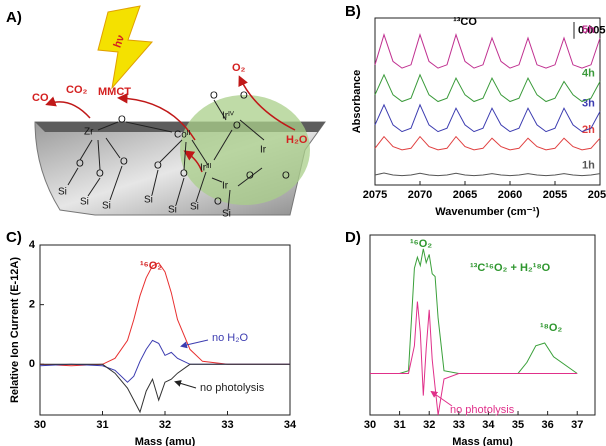 Image resolution: width=606 pixels, height=446 pixels. What do you see at coordinates (77, 90) in the screenshot?
I see `co2-label: CO₂` at bounding box center [77, 90].